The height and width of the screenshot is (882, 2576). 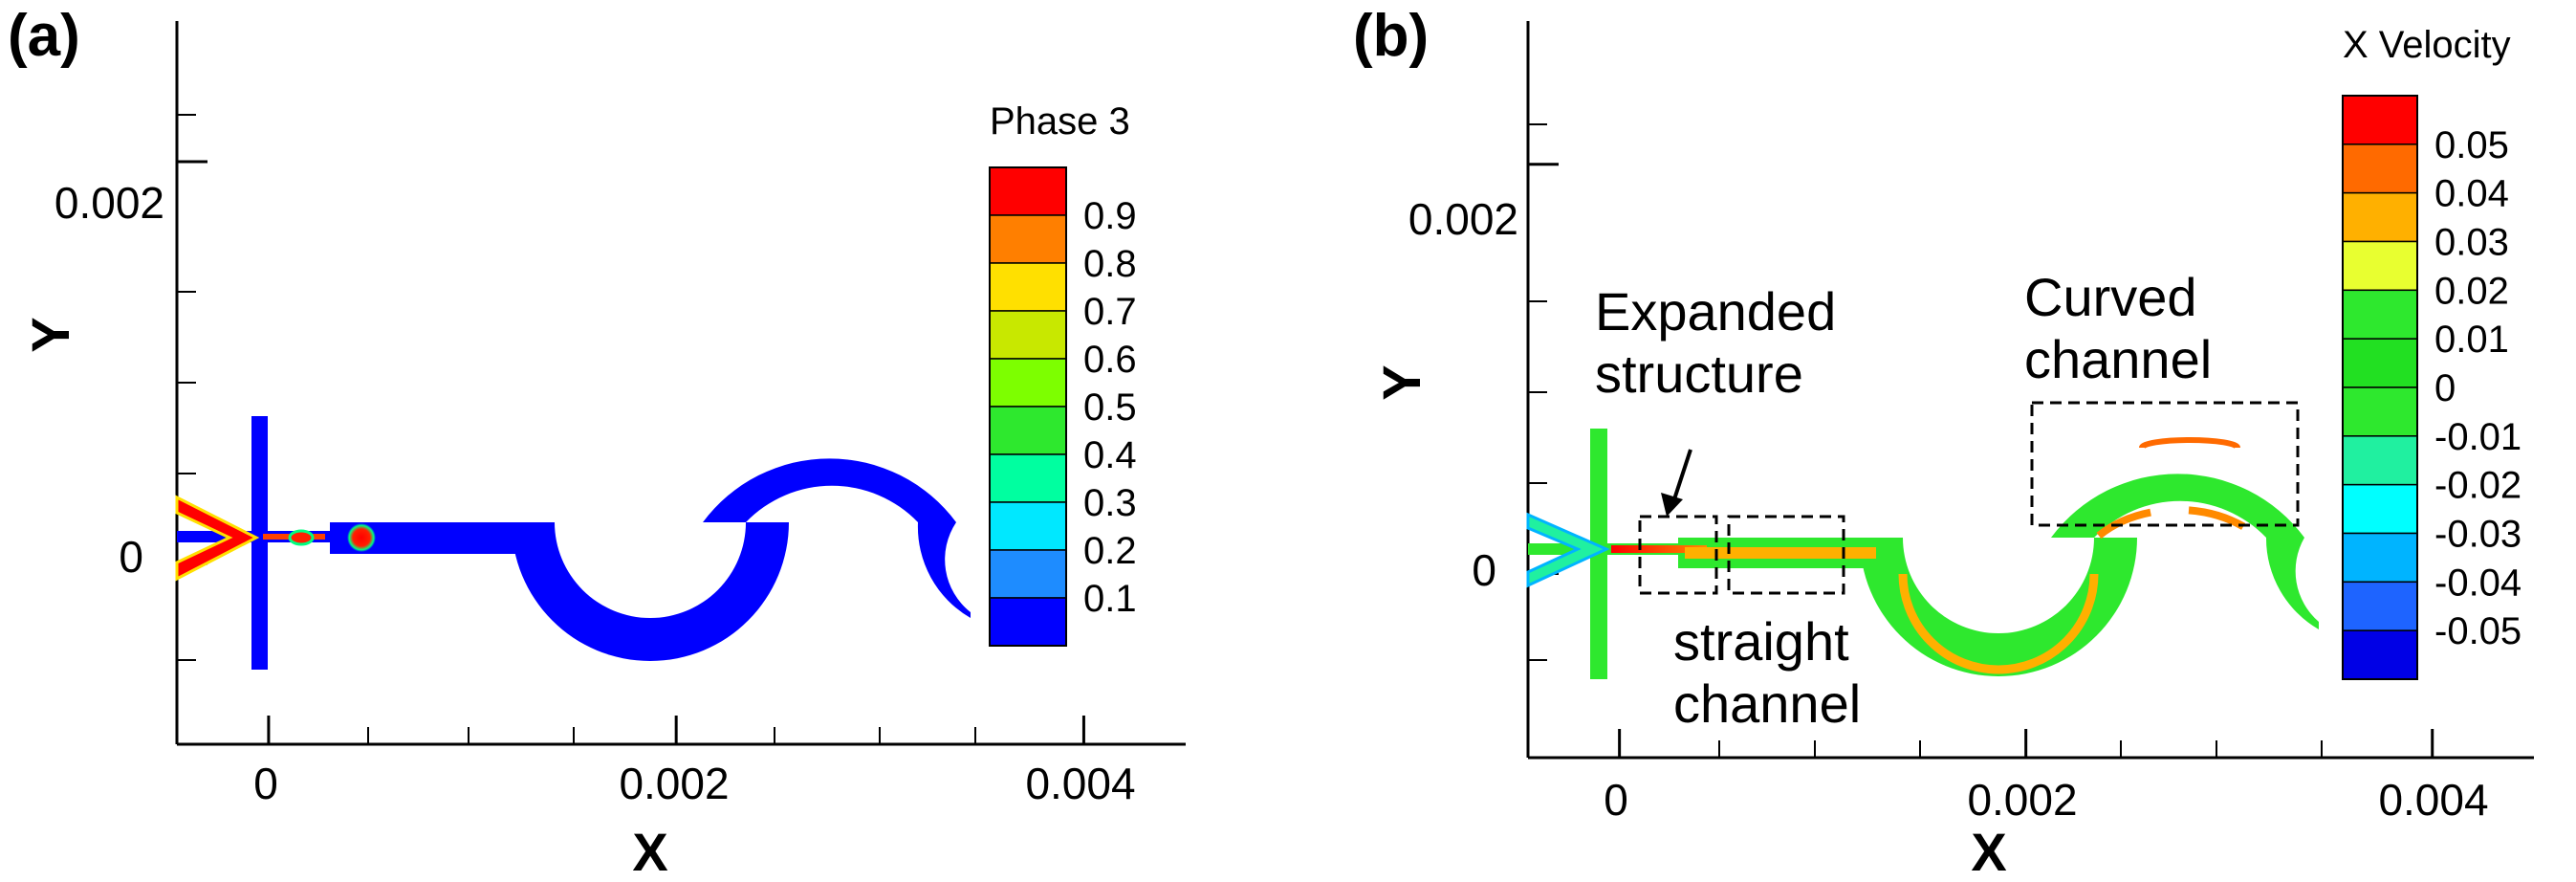 What do you see at coordinates (1110, 551) in the screenshot?
I see `panel-a-colorbar-label-7: 0.2` at bounding box center [1110, 551].